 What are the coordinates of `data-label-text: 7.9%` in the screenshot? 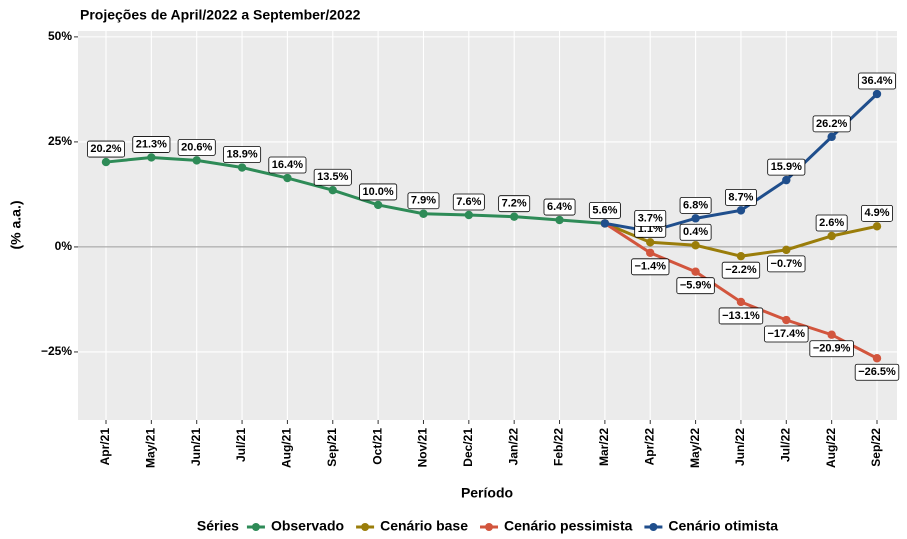 It's located at (423, 201).